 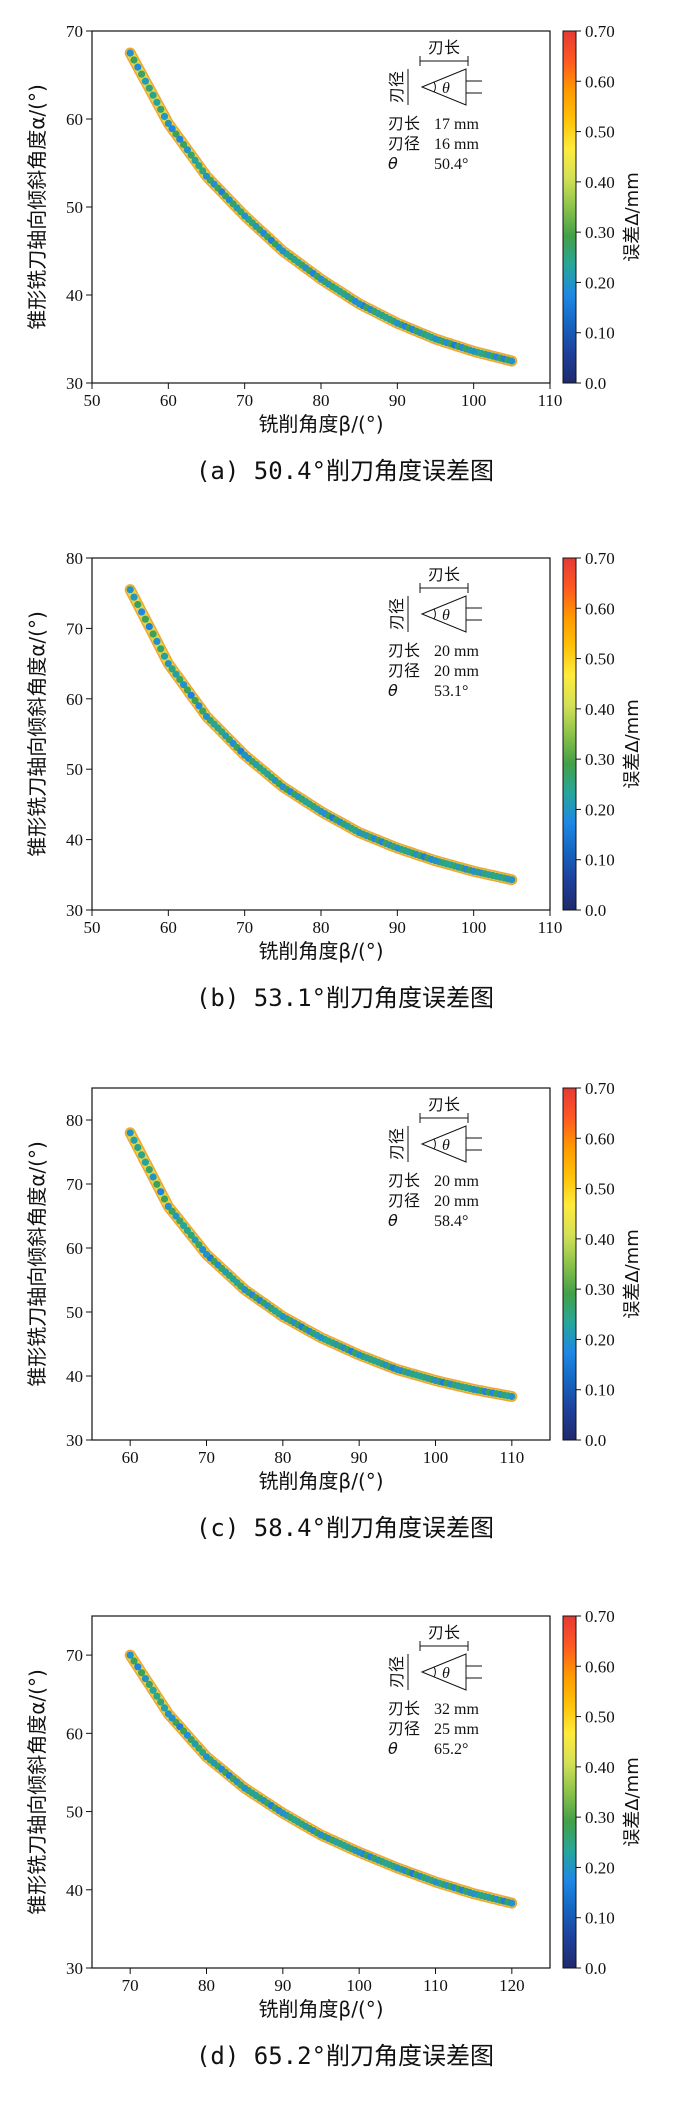 I want to click on legend-row-value: 16 mm, so click(x=456, y=144).